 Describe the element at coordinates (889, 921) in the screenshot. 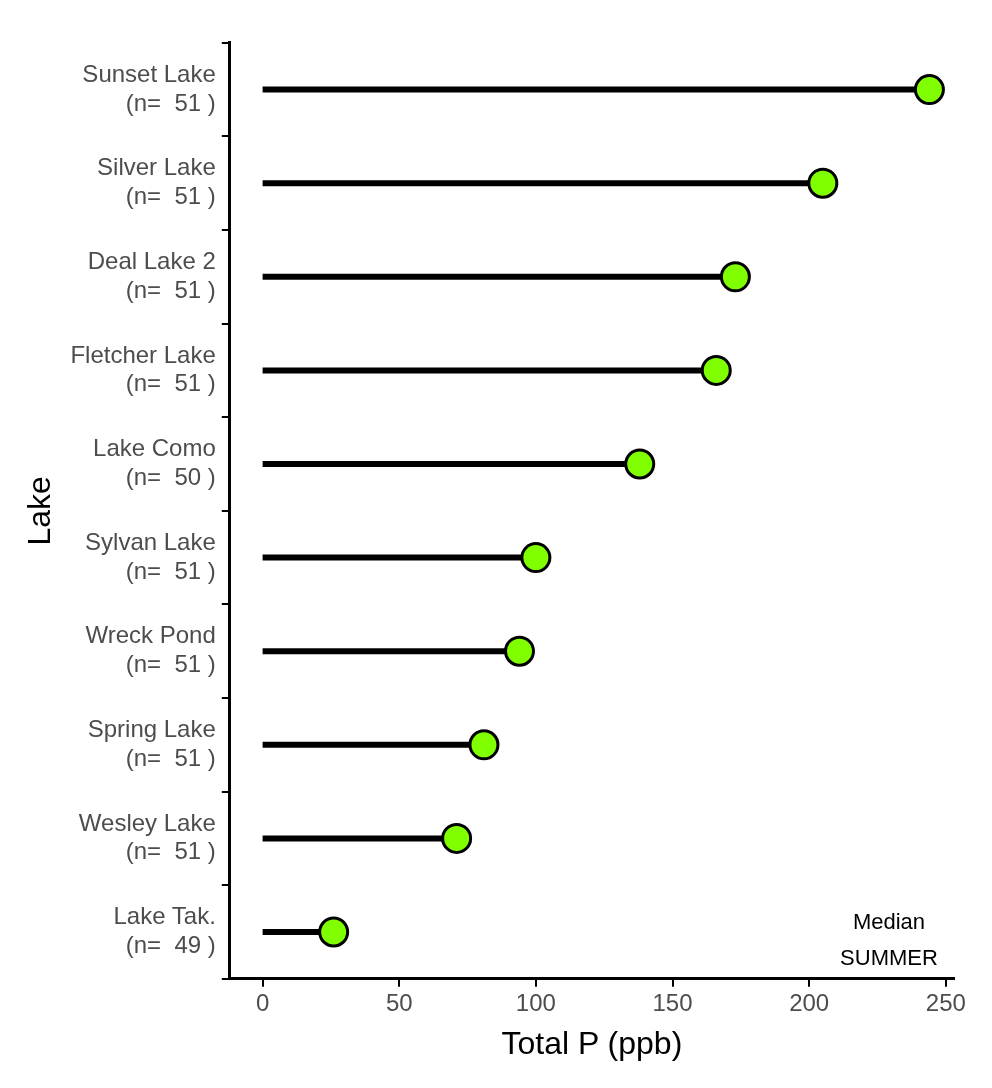

I see `annotation: Median` at that location.